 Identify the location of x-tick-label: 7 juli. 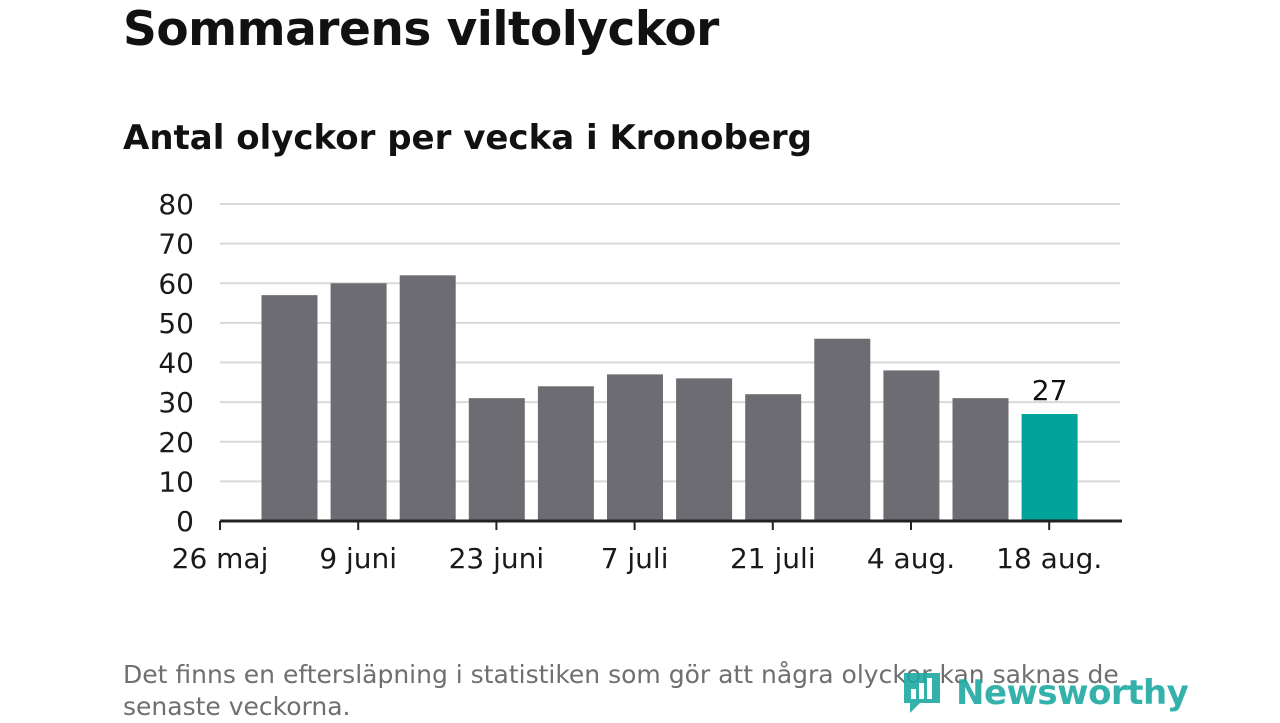
(635, 558).